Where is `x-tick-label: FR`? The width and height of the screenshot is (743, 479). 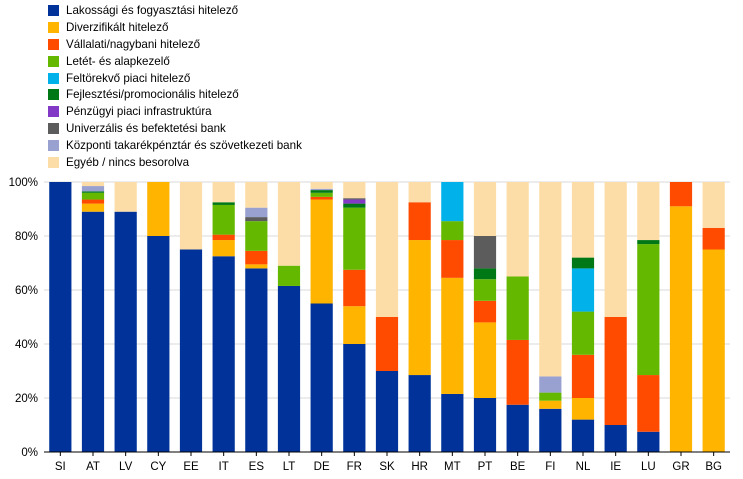 x-tick-label: FR is located at coordinates (354, 467).